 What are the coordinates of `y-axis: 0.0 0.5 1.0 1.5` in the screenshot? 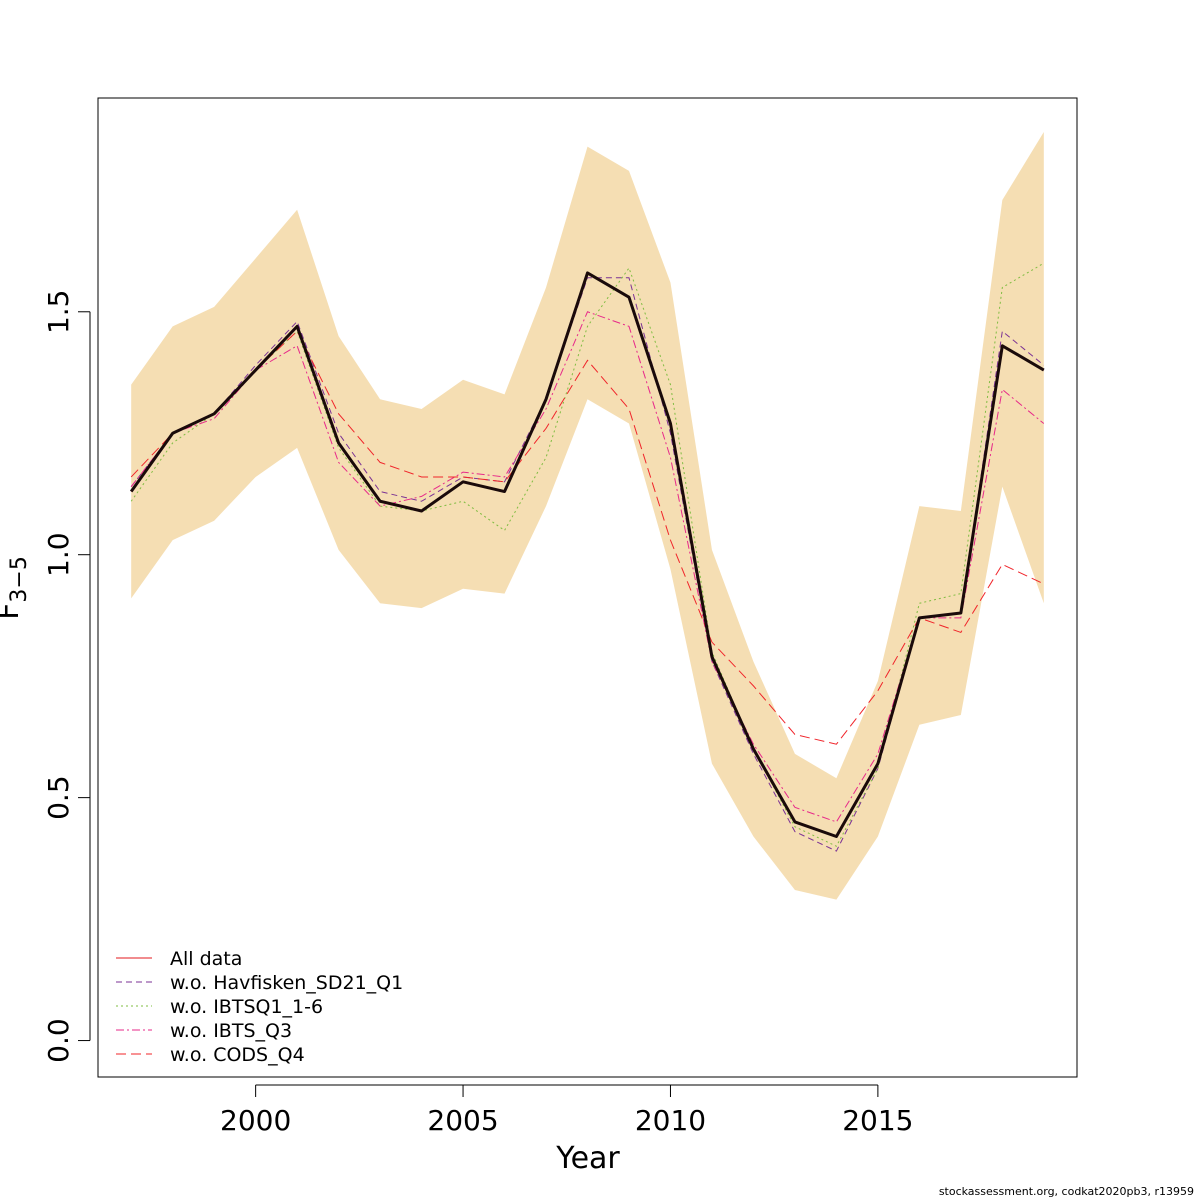 It's located at (66, 676).